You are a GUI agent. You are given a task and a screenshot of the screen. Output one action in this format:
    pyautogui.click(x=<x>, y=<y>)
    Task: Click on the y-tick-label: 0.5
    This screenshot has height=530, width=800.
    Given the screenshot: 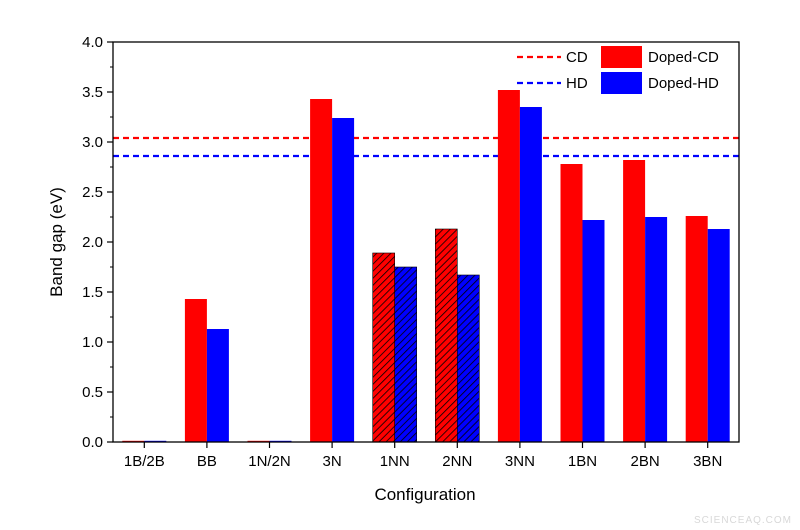 What is the action you would take?
    pyautogui.click(x=92, y=392)
    